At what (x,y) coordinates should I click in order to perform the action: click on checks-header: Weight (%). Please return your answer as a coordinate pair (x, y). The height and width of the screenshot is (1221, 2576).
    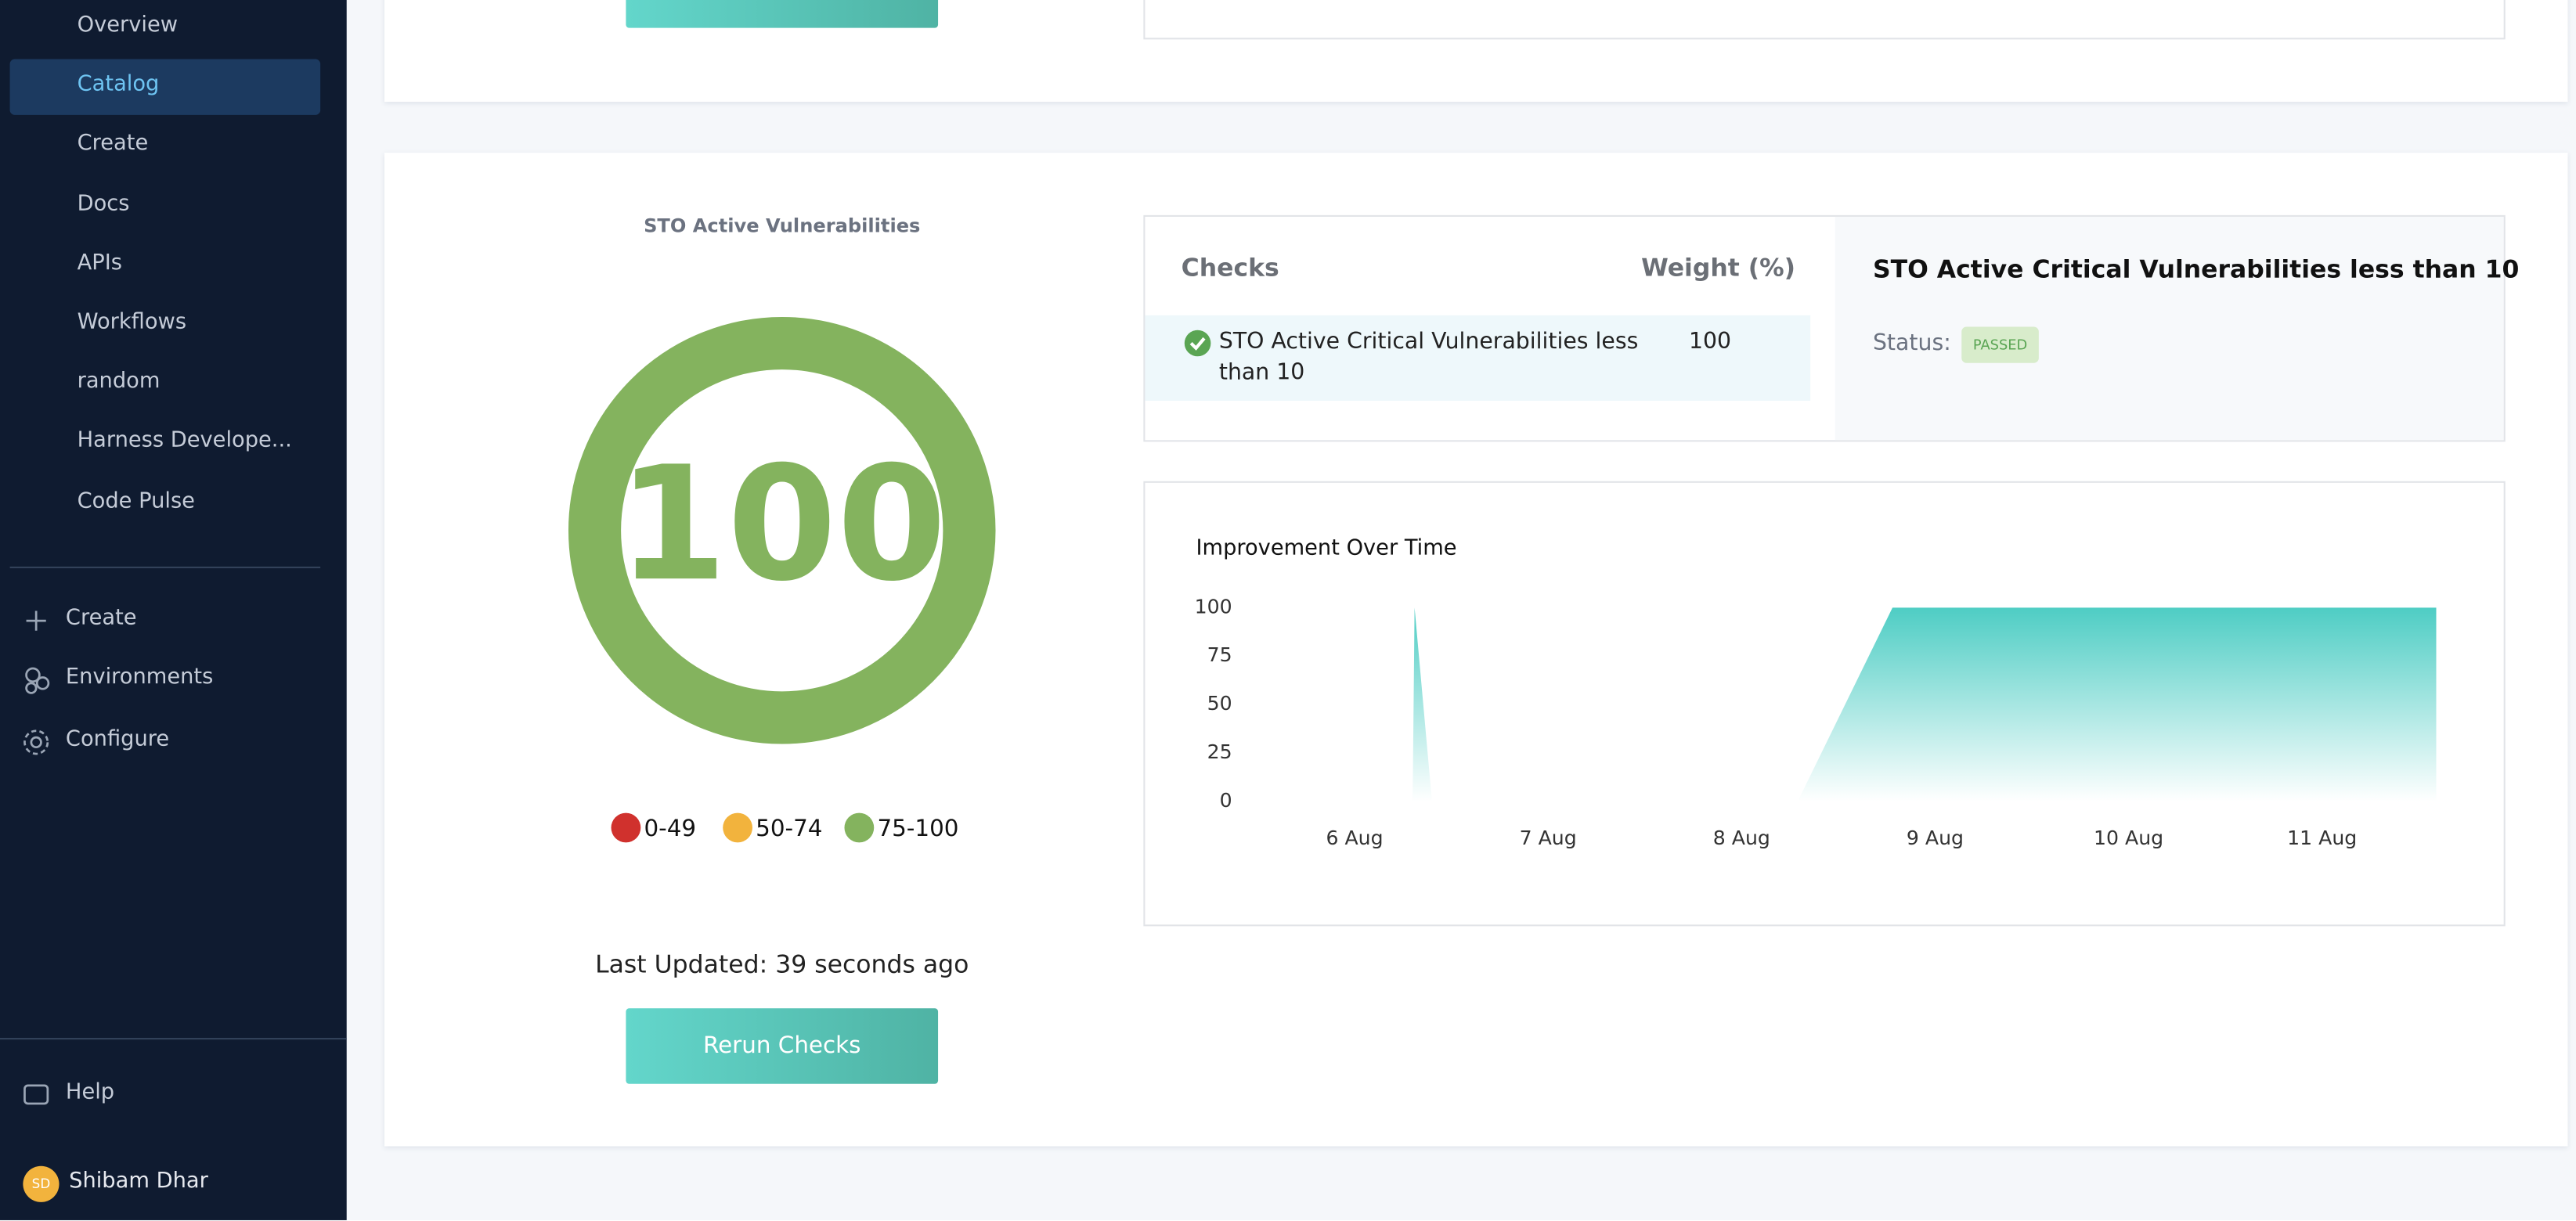
    Looking at the image, I should click on (1719, 268).